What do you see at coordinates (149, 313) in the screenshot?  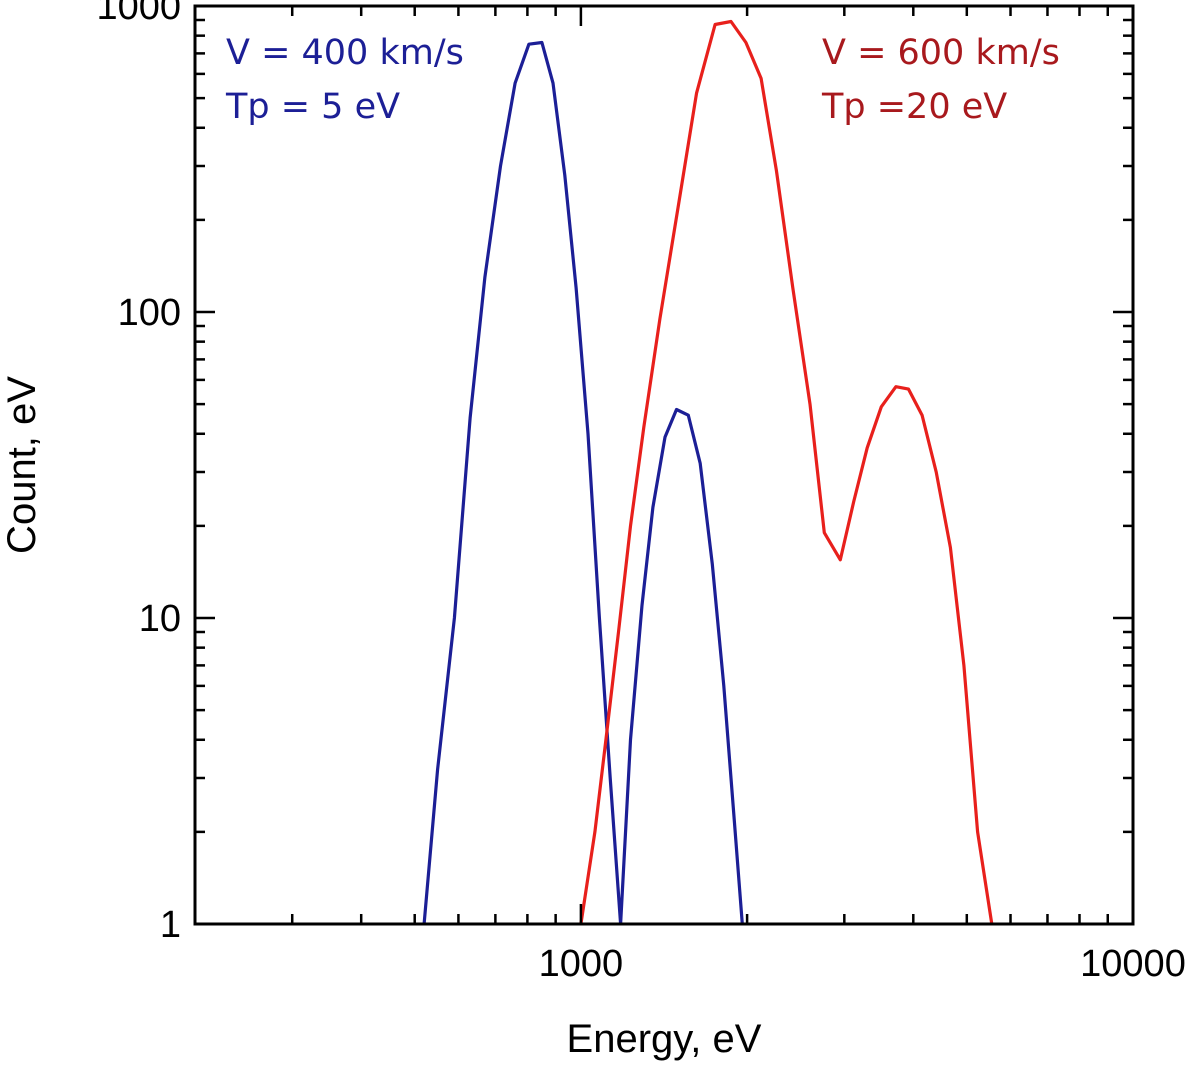 I see `y-tick-label: 100` at bounding box center [149, 313].